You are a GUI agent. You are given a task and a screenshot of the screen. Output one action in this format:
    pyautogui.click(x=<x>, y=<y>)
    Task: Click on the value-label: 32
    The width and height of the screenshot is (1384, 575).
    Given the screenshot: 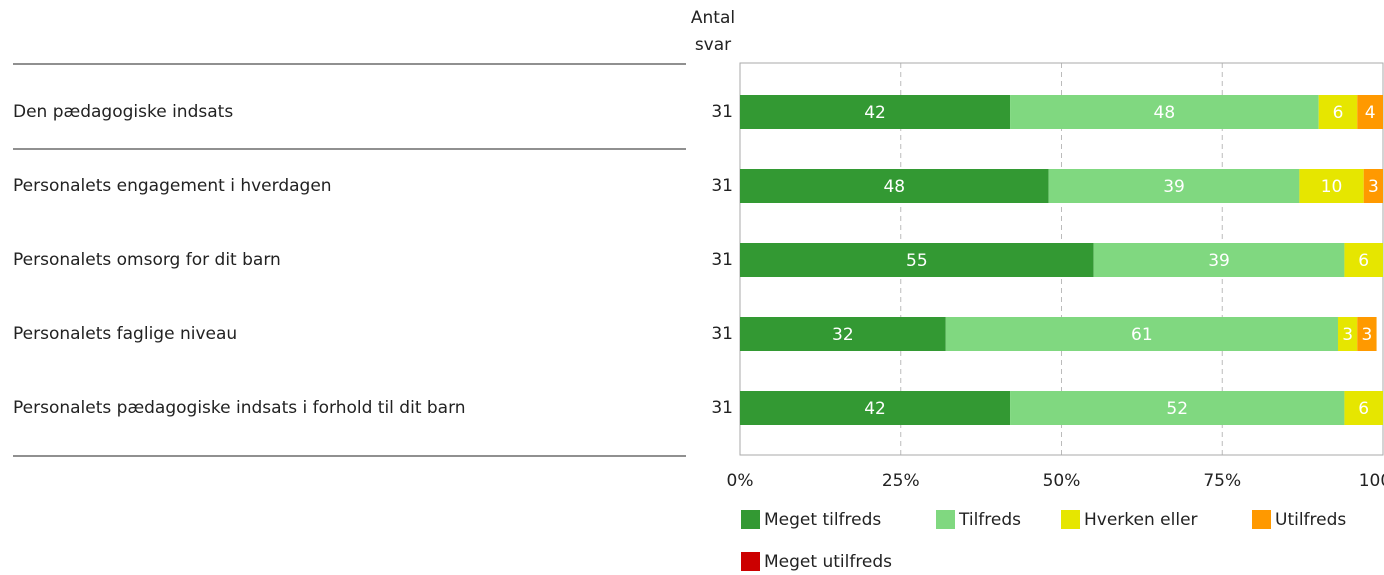 What is the action you would take?
    pyautogui.click(x=843, y=335)
    